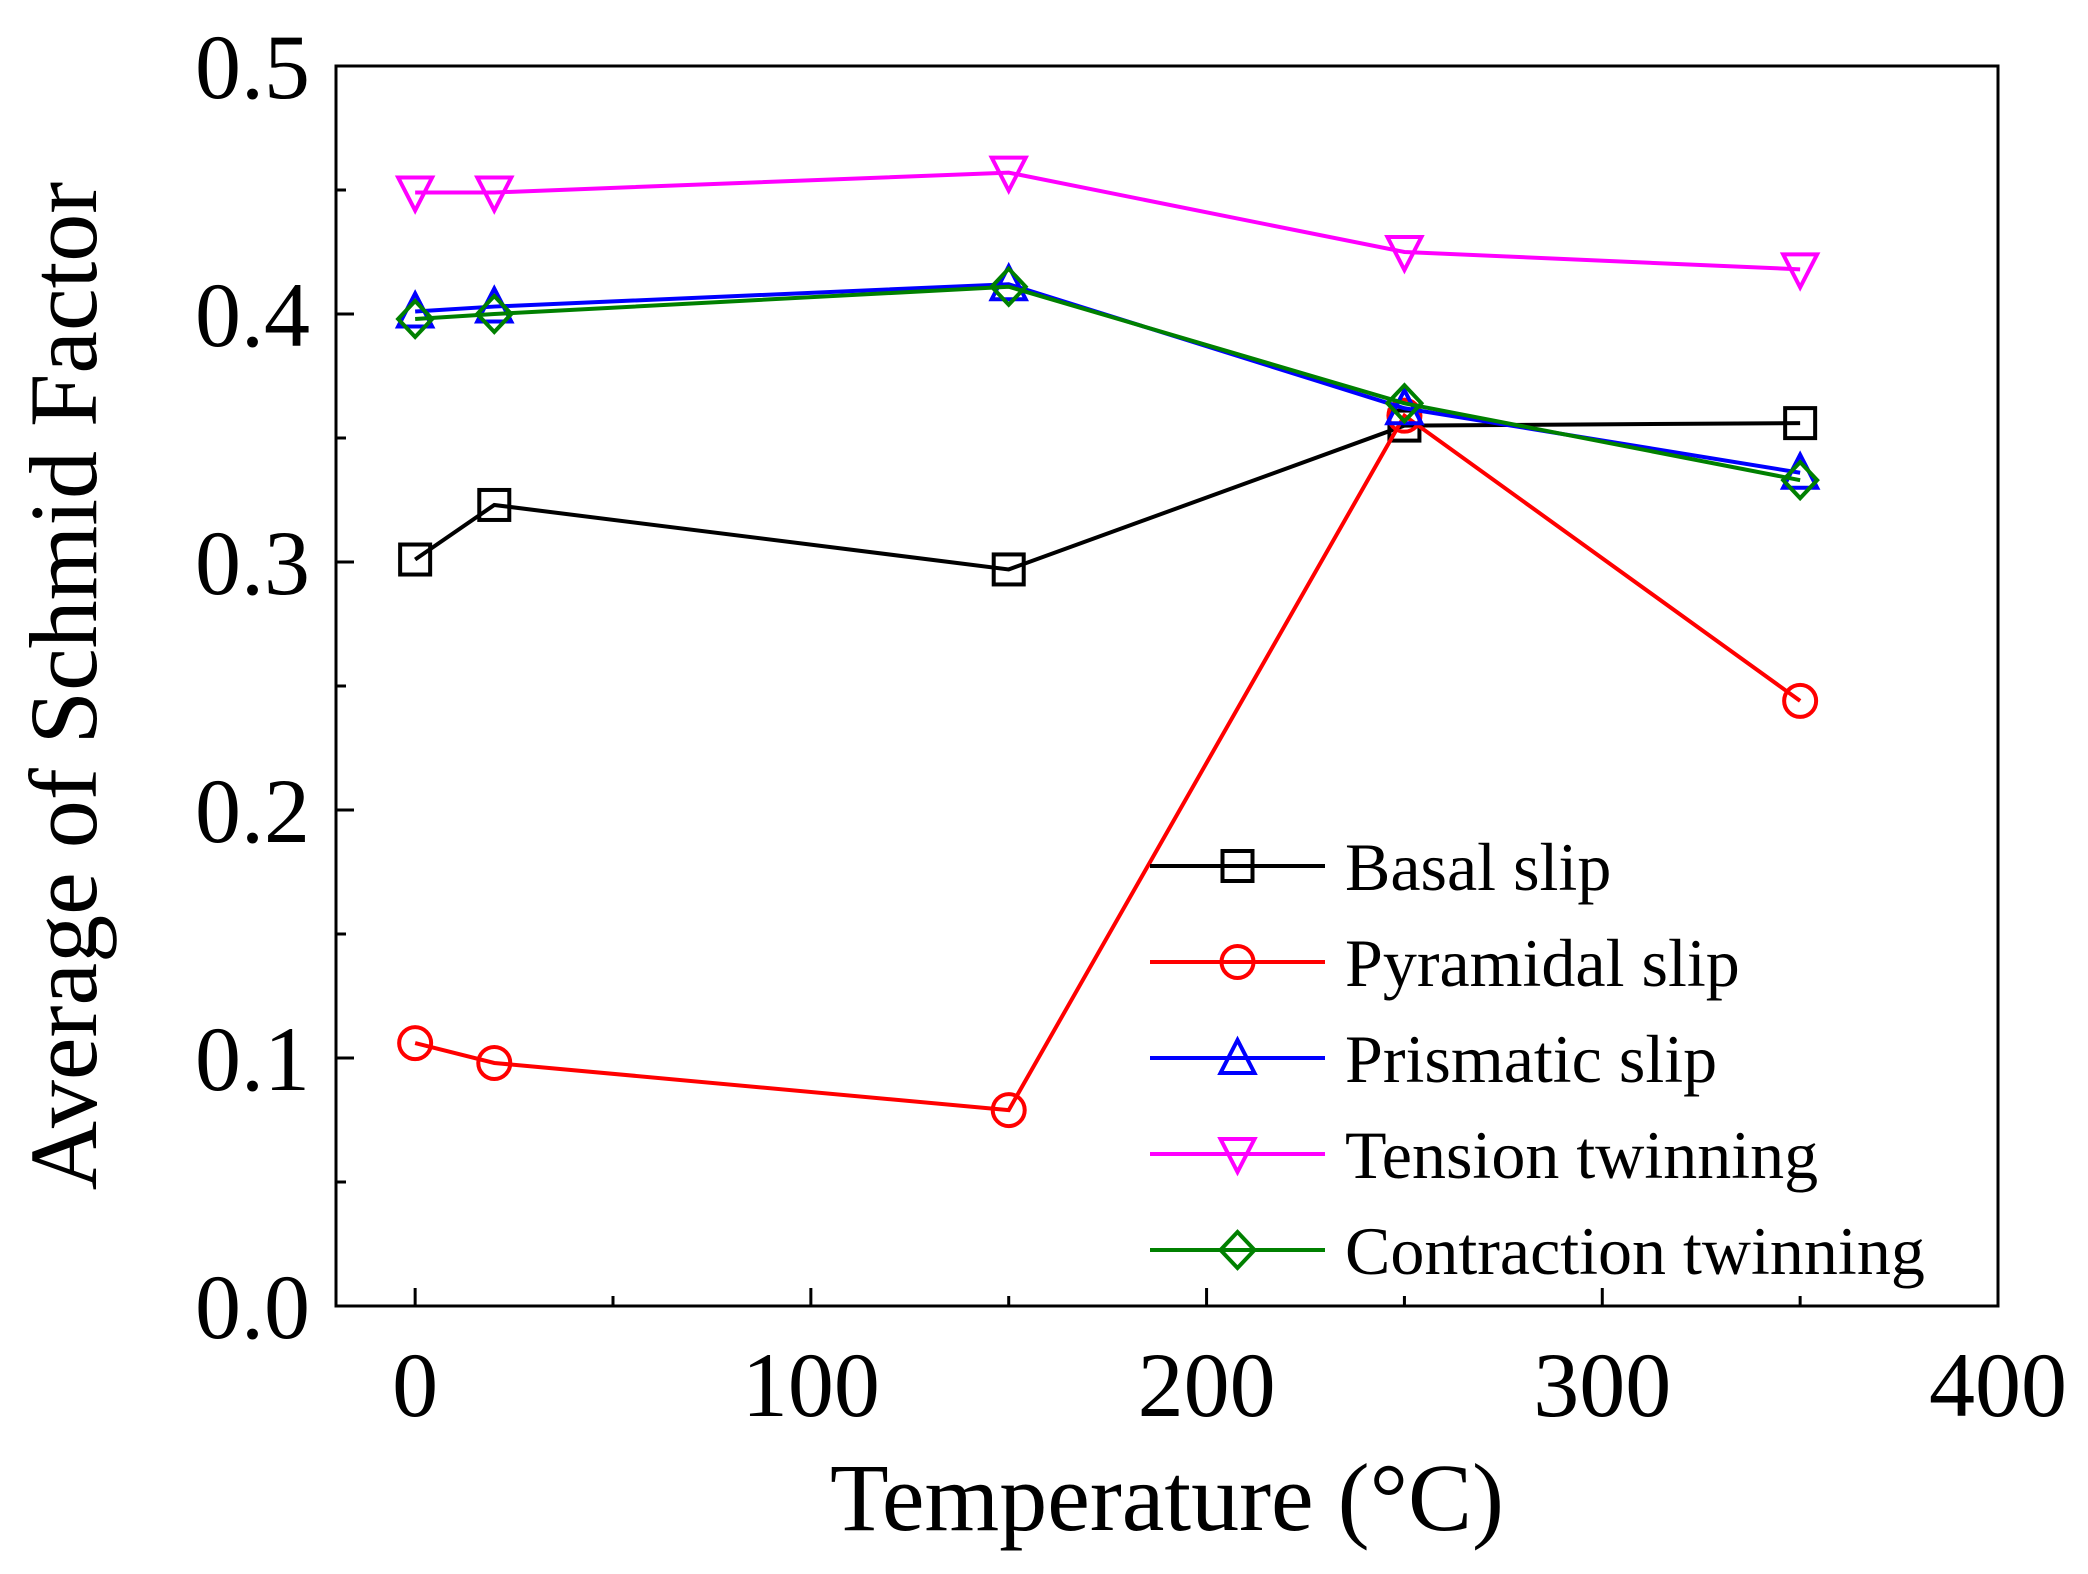 The image size is (2088, 1574). What do you see at coordinates (252, 1059) in the screenshot?
I see `y-tick-label: 0.1` at bounding box center [252, 1059].